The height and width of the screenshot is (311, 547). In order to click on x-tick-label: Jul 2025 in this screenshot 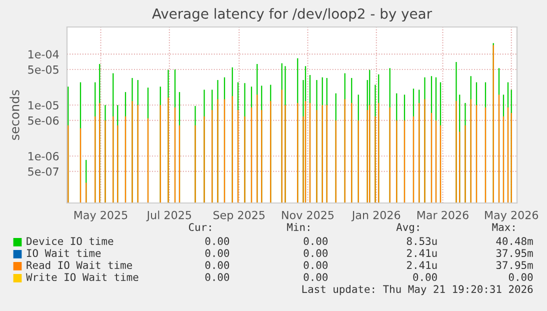, I will do `click(169, 216)`.